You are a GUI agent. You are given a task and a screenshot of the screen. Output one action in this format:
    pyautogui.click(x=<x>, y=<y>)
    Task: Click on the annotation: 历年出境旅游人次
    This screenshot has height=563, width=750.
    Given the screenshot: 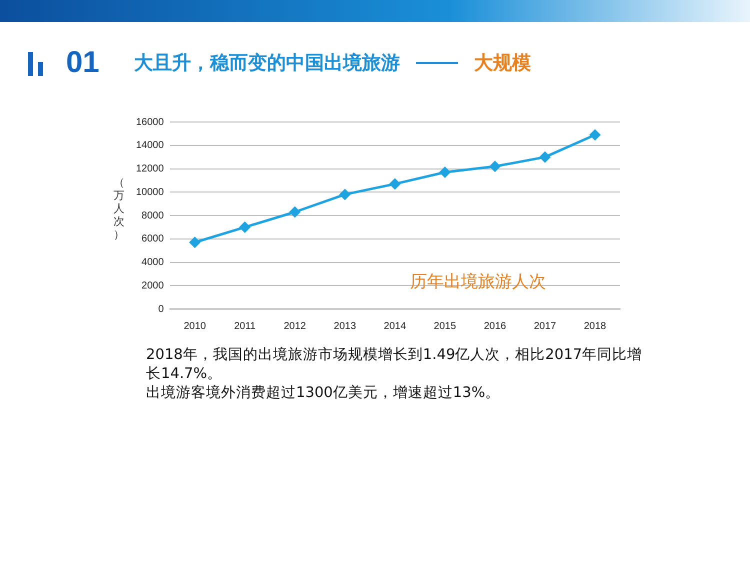 What is the action you would take?
    pyautogui.click(x=478, y=282)
    